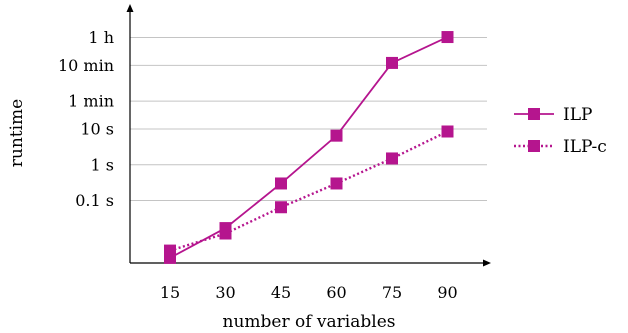 The height and width of the screenshot is (333, 628). What do you see at coordinates (309, 322) in the screenshot?
I see `x-axis-label: number of variables` at bounding box center [309, 322].